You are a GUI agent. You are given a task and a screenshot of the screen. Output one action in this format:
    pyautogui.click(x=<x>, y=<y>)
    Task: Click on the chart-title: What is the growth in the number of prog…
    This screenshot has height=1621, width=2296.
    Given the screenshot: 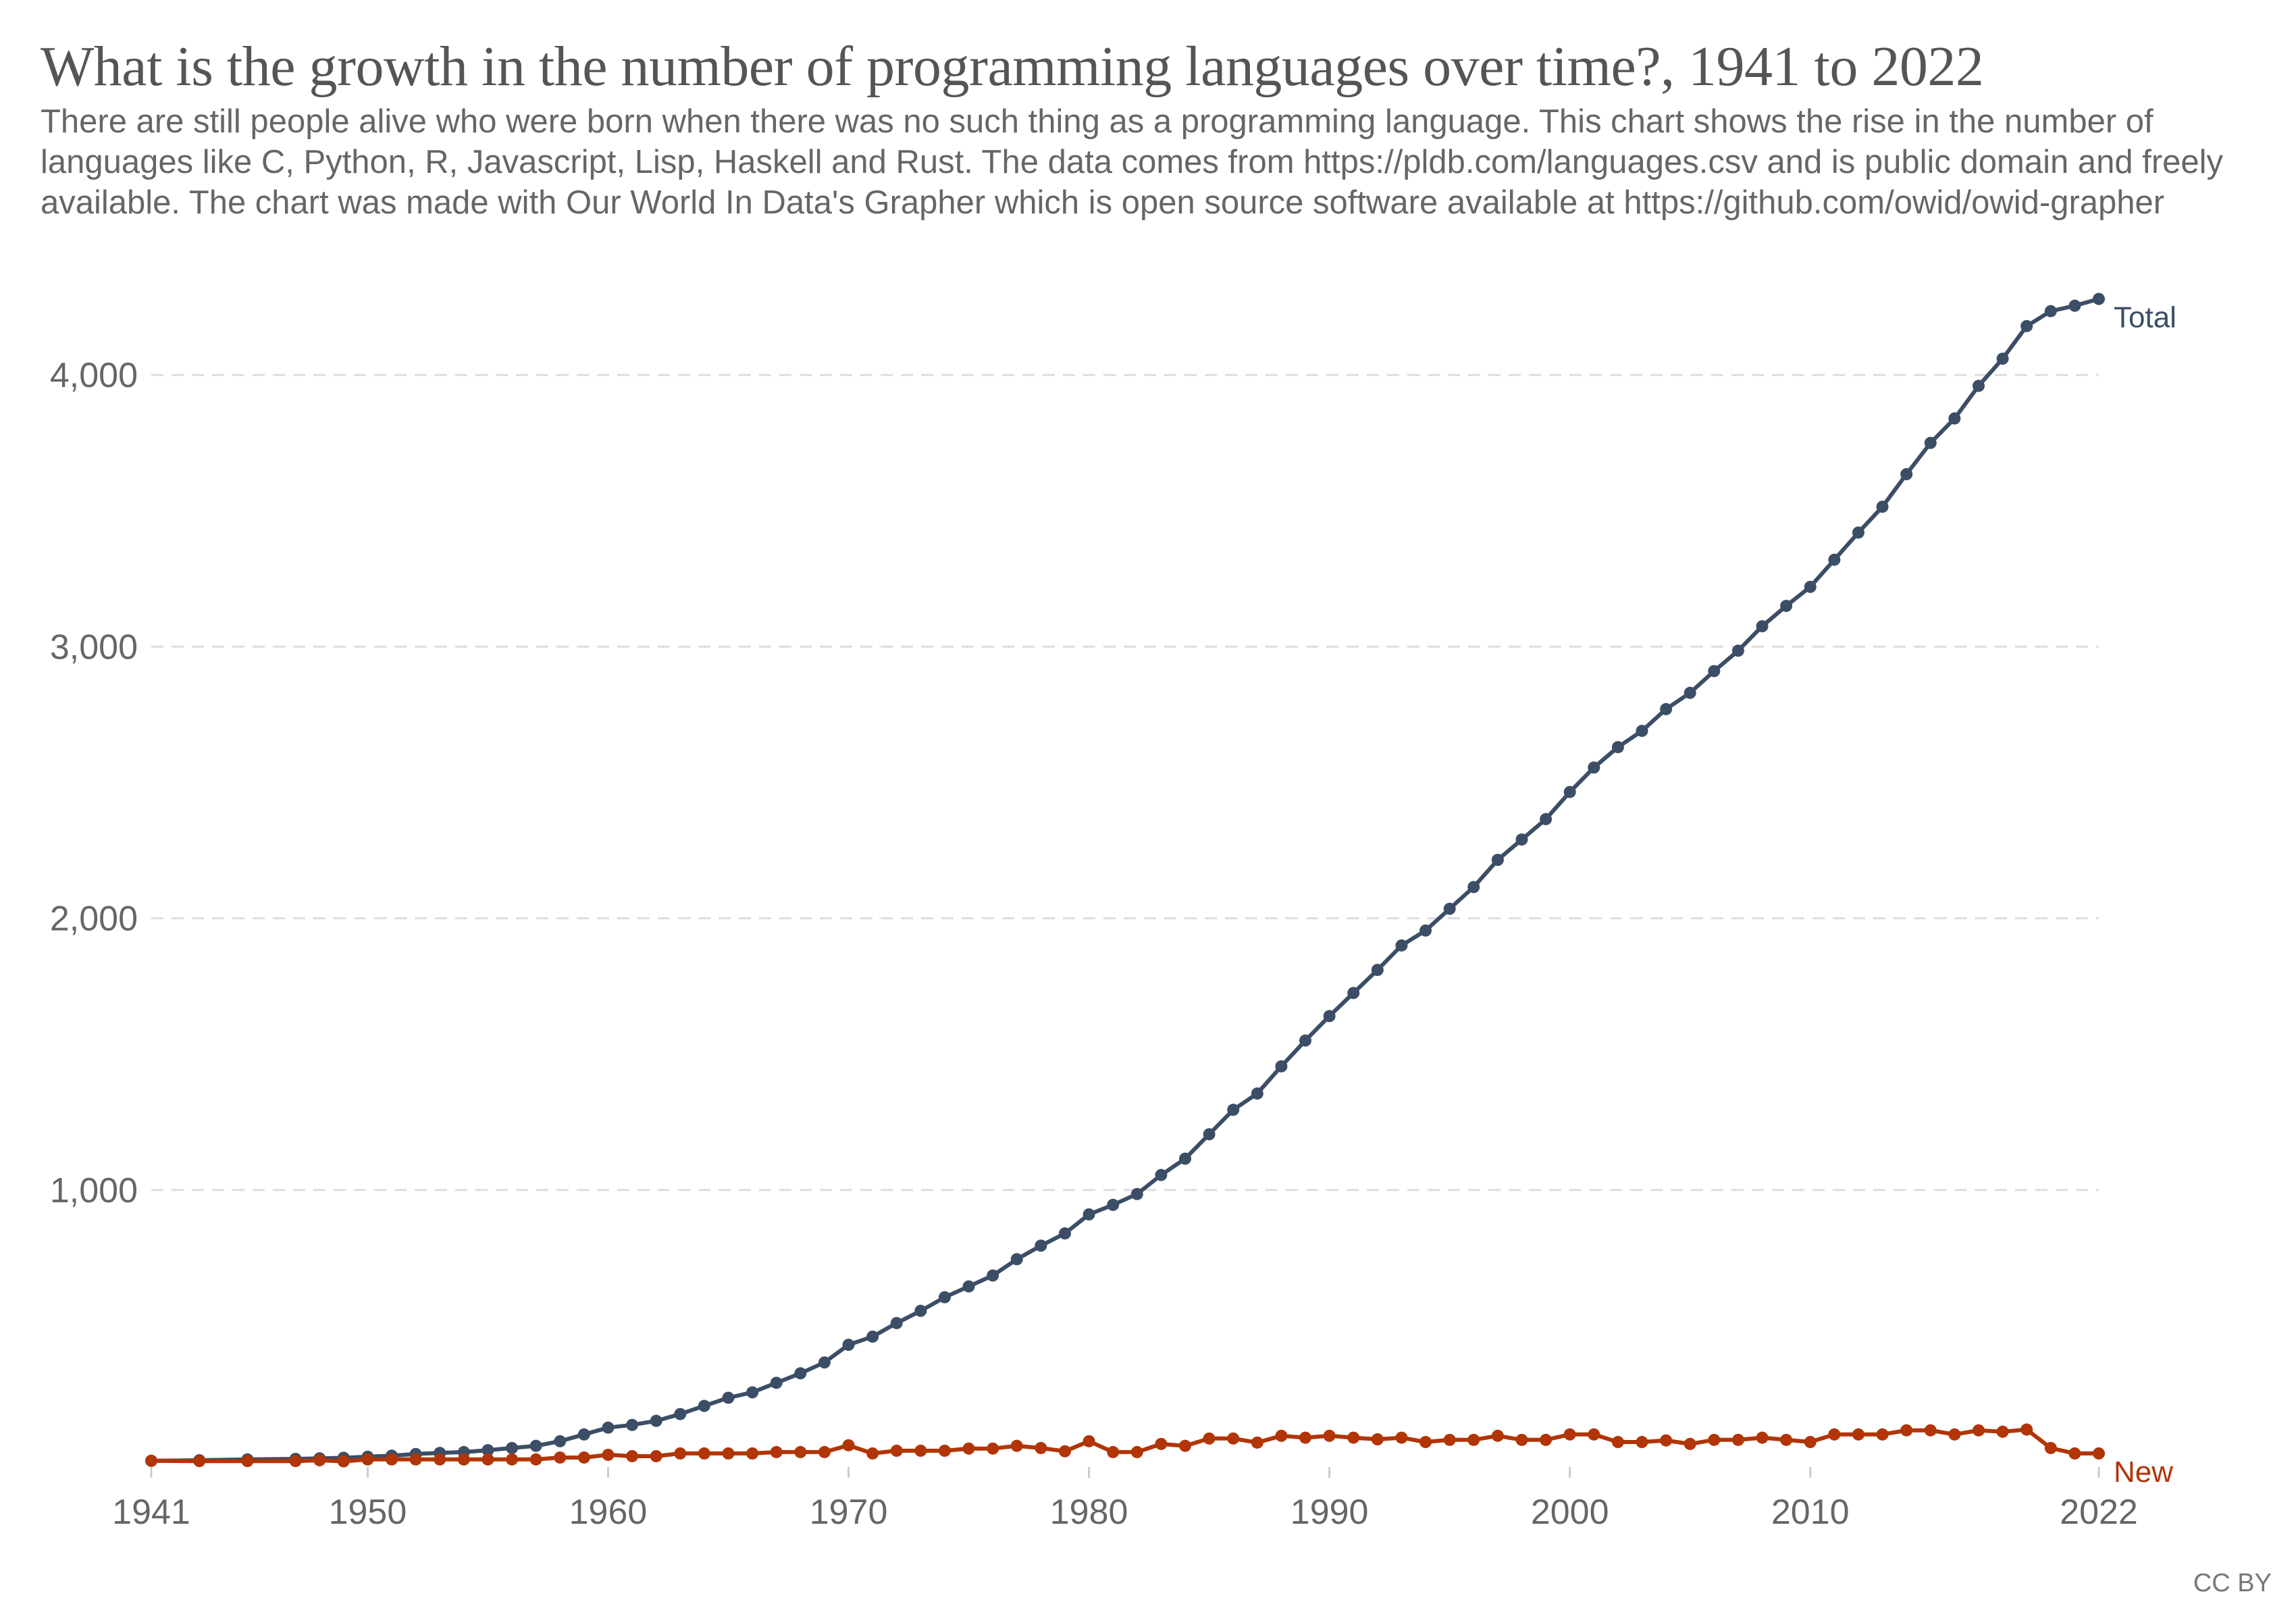 What is the action you would take?
    pyautogui.click(x=1013, y=66)
    